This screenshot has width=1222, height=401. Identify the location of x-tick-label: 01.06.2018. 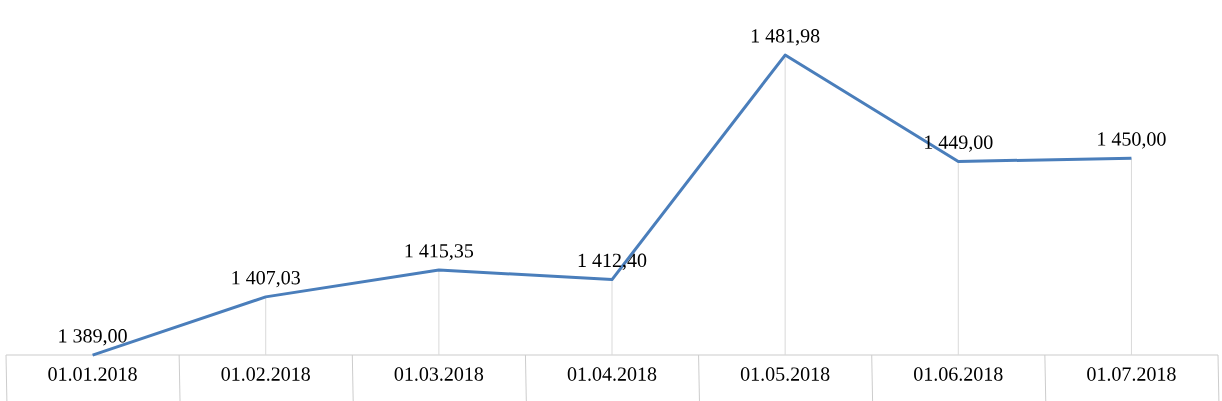
(958, 374).